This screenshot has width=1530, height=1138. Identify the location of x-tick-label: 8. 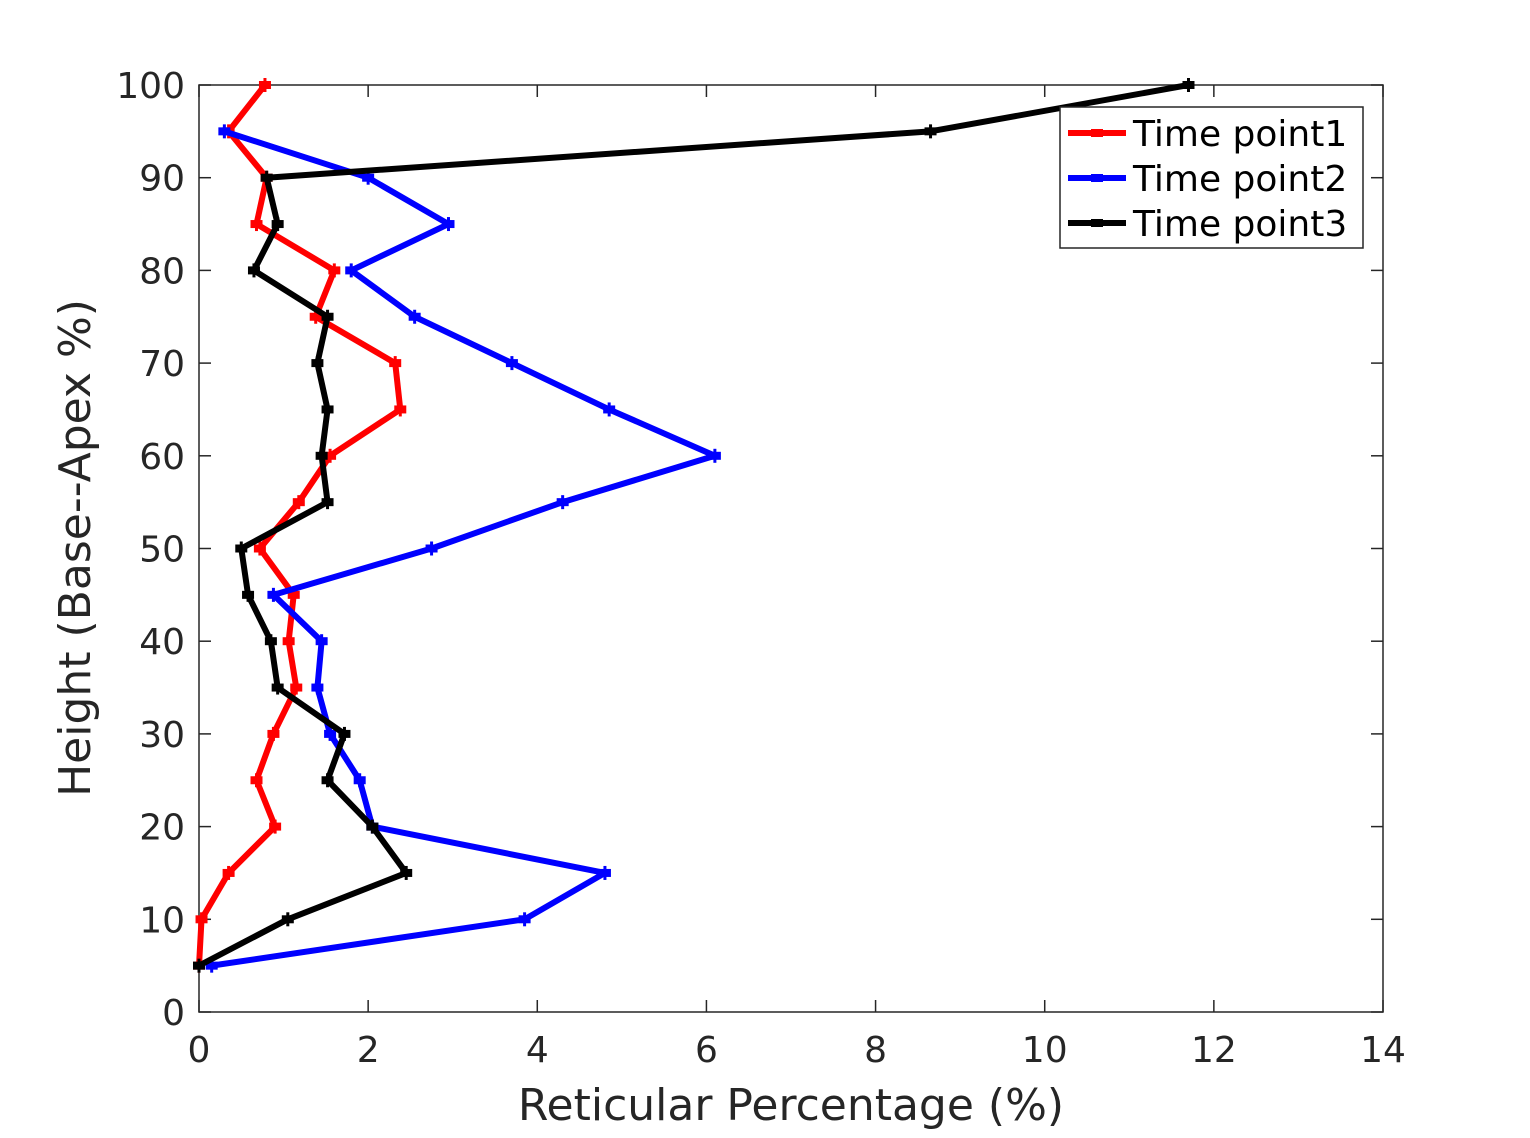
(875, 1050).